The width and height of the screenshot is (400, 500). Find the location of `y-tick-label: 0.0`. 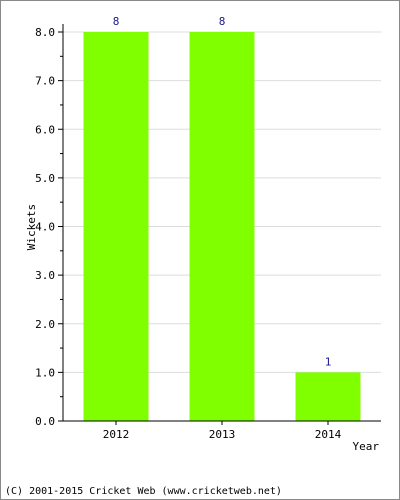

y-tick-label: 0.0 is located at coordinates (45, 421).